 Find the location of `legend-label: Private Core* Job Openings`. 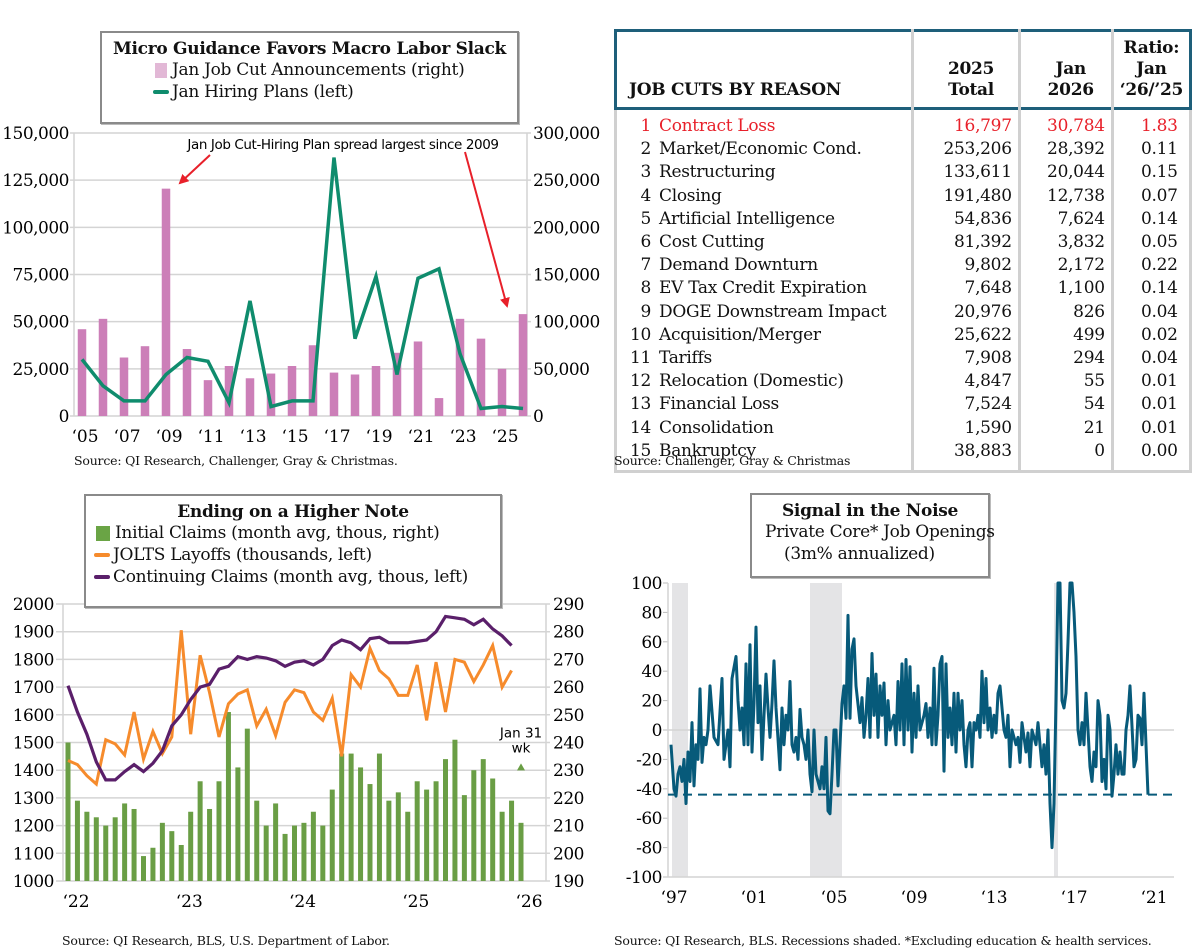

legend-label: Private Core* Job Openings is located at coordinates (880, 532).